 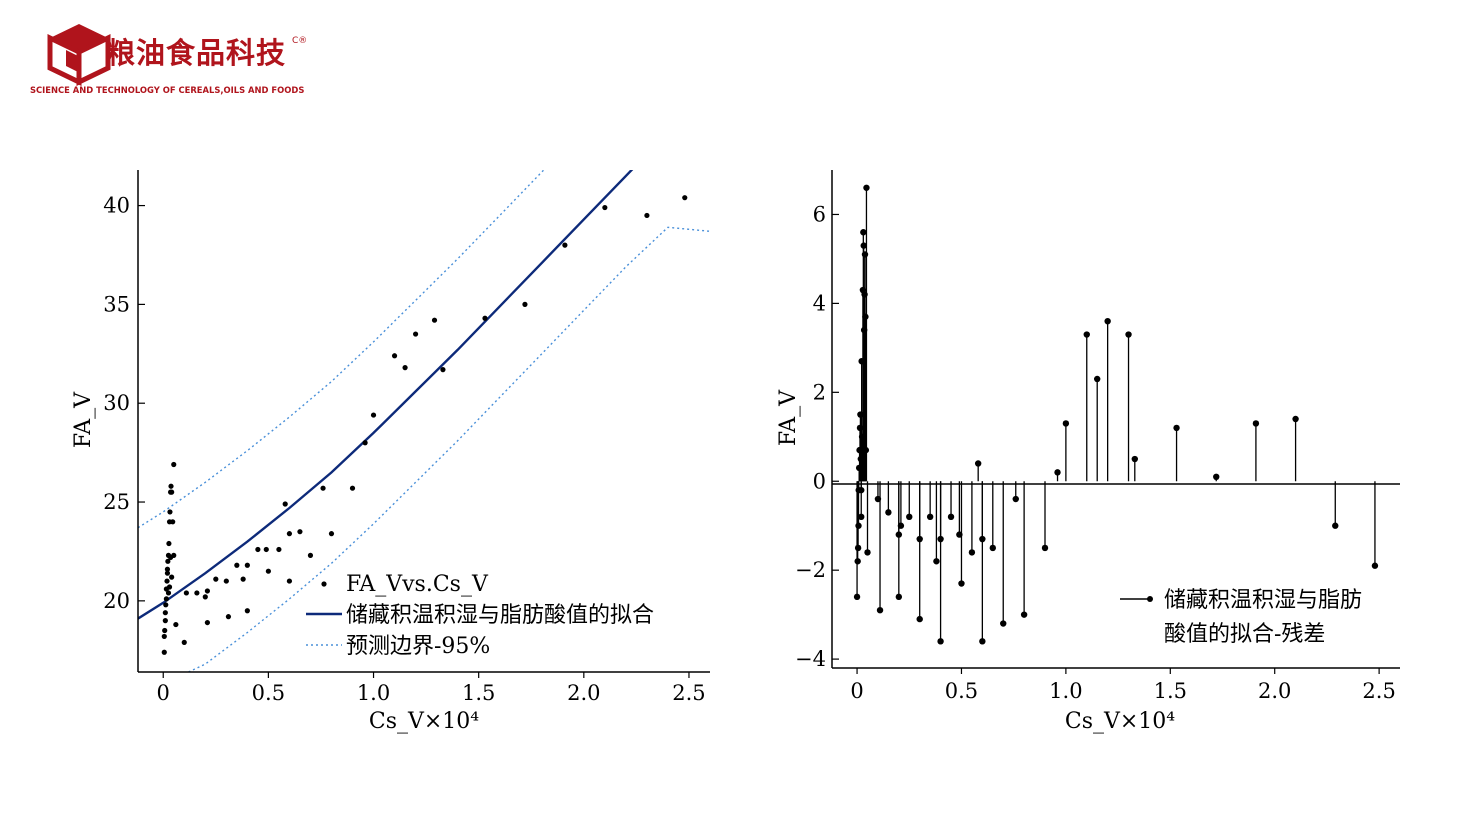 I want to click on y-tick-label: −4, so click(x=810, y=659).